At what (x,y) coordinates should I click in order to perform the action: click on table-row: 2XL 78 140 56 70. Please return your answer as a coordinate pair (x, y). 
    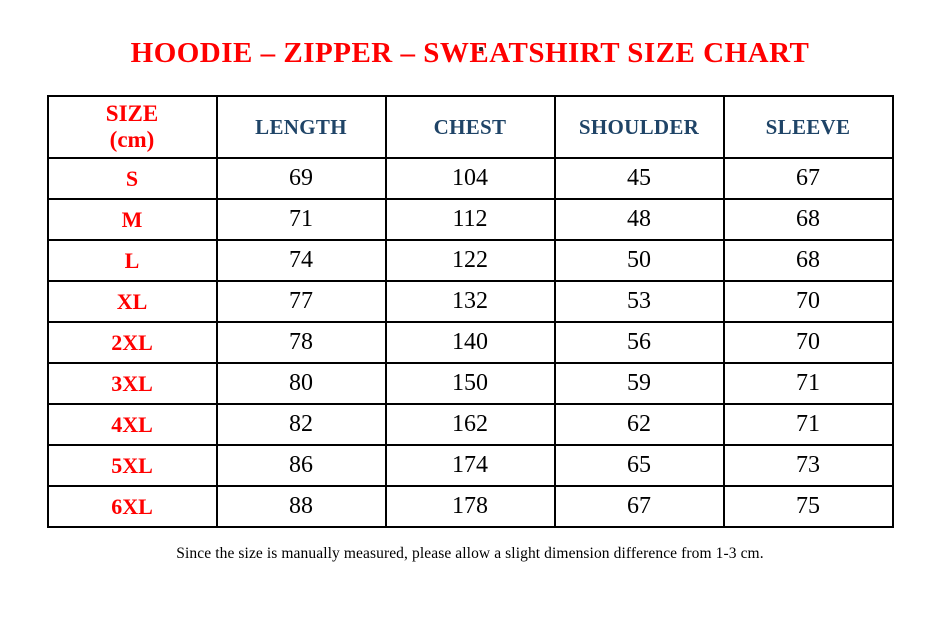
    Looking at the image, I should click on (470, 342).